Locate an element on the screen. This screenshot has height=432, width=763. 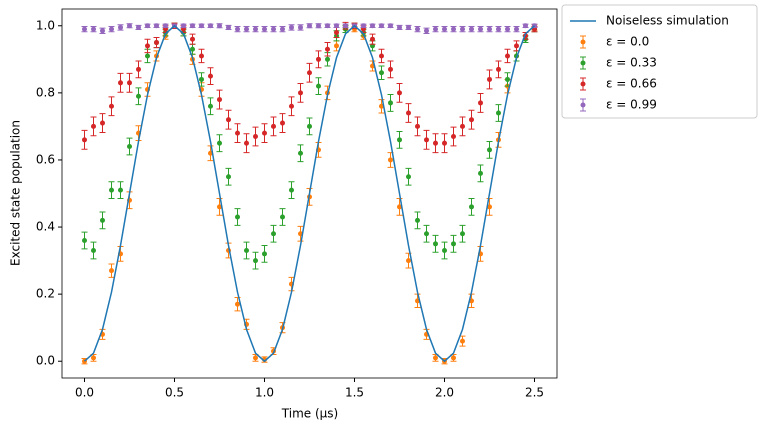
x-axis-label: Time (μs) is located at coordinates (309, 414).